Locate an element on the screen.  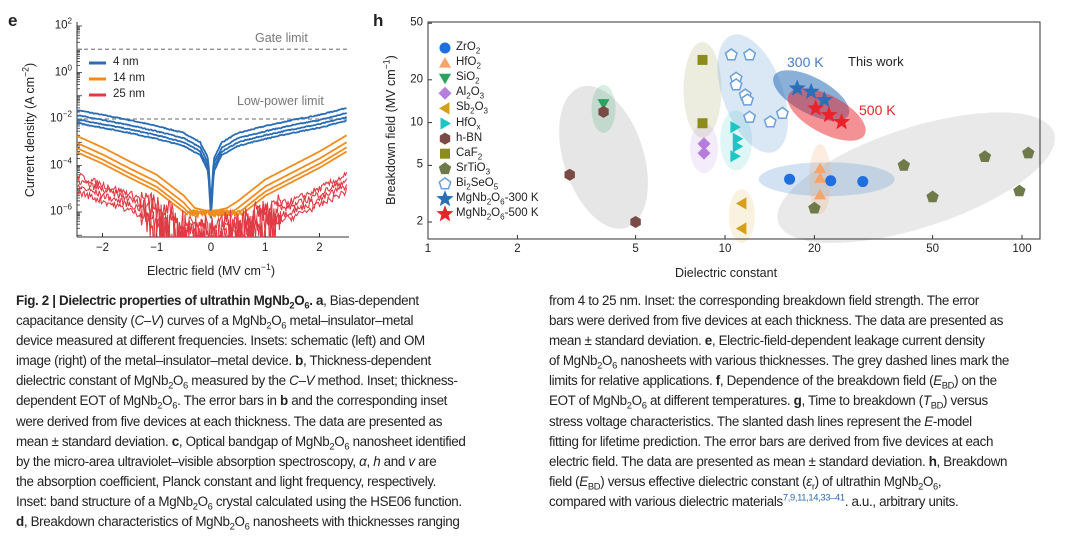
legend-label: 25 nm is located at coordinates (129, 94).